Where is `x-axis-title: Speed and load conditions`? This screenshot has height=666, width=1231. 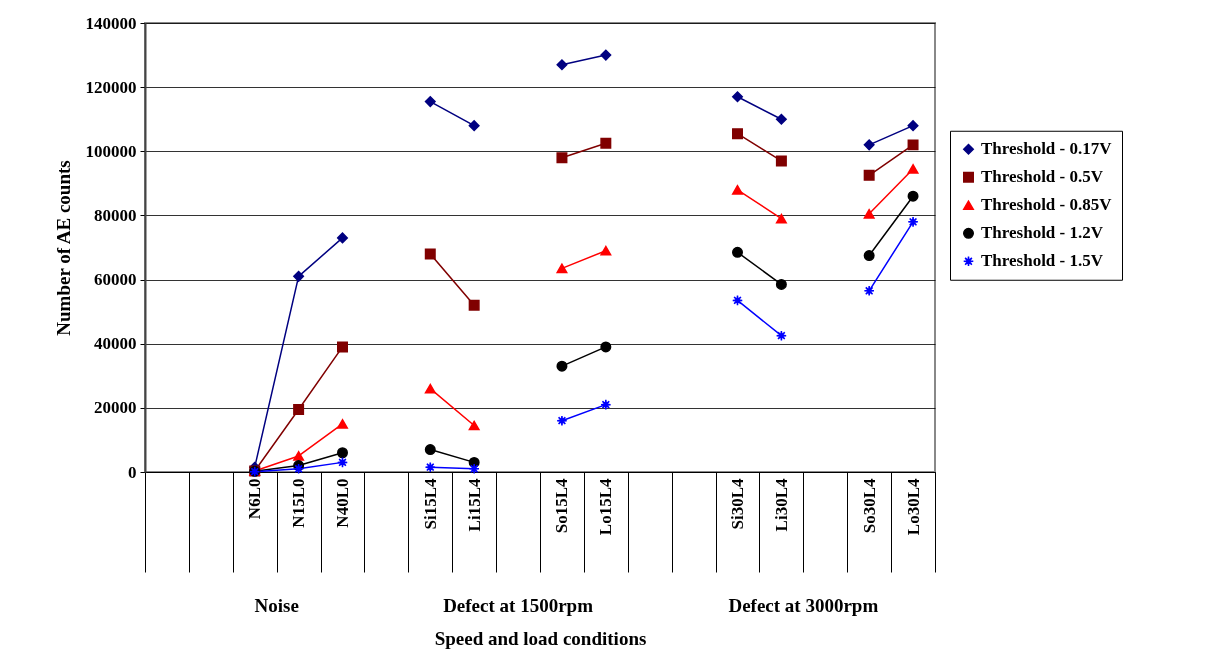 x-axis-title: Speed and load conditions is located at coordinates (540, 638).